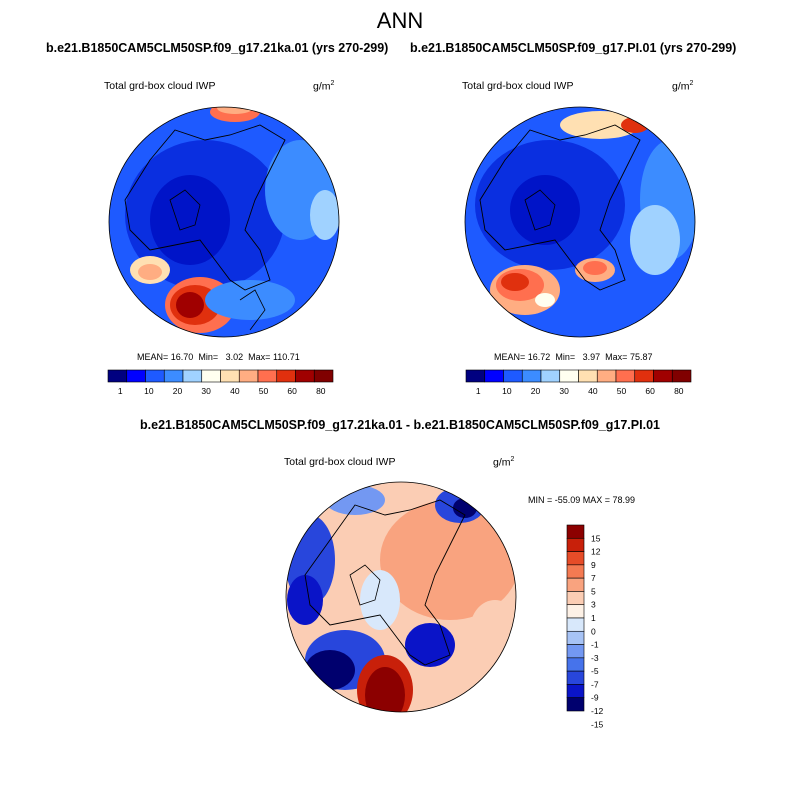 This screenshot has height=800, width=800. I want to click on colorbar-3-label: -15, so click(597, 724).